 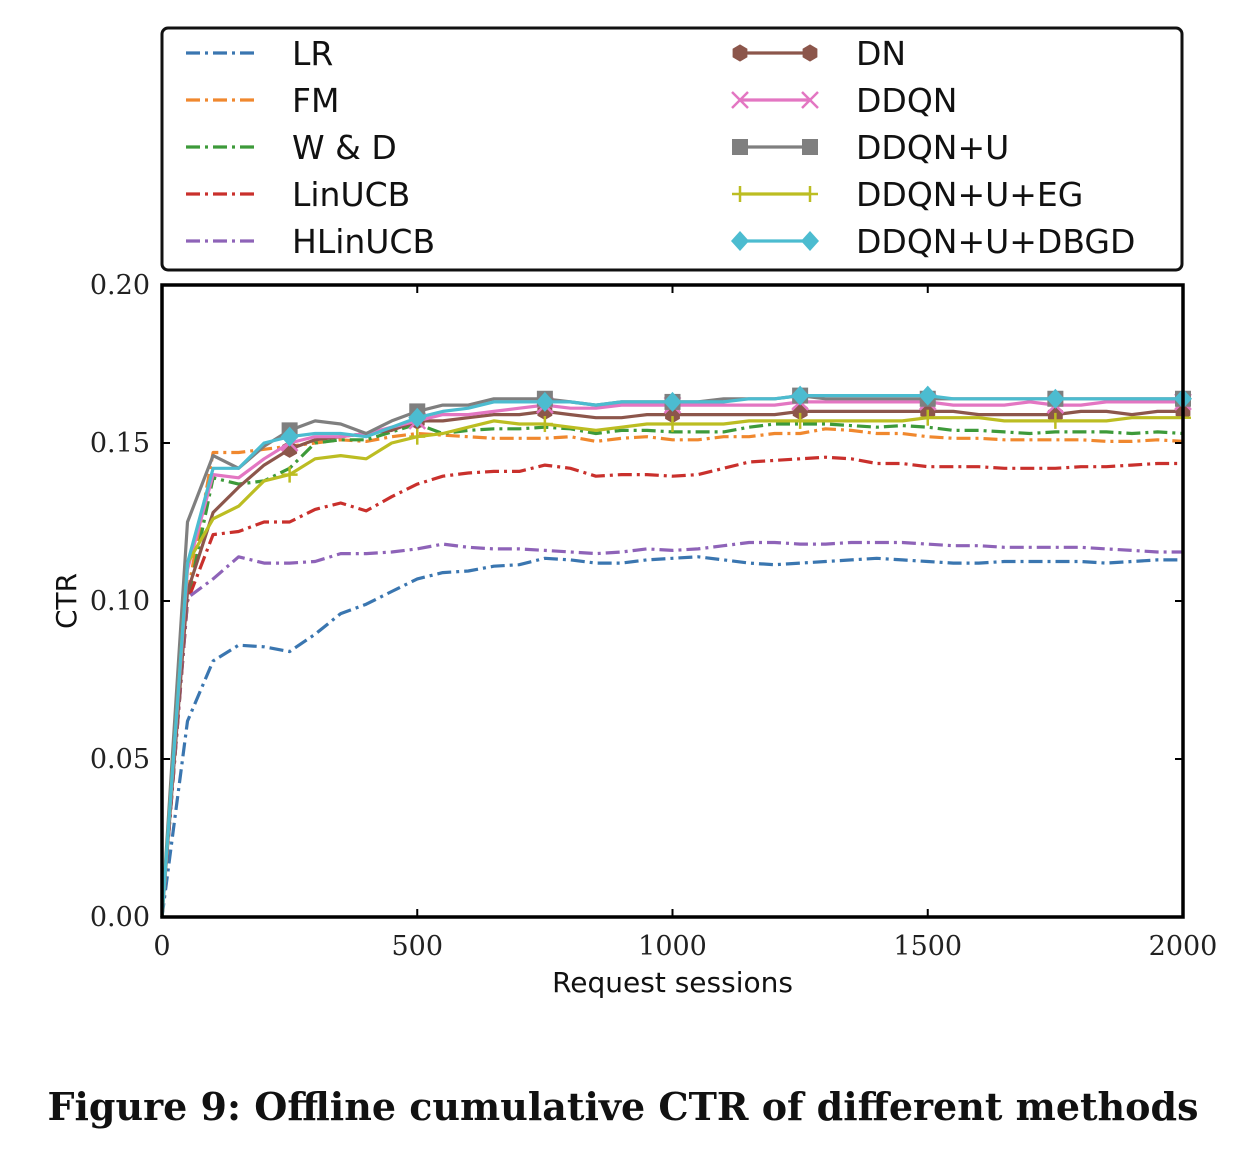 What do you see at coordinates (120, 601) in the screenshot?
I see `y-tick-label: 0.10` at bounding box center [120, 601].